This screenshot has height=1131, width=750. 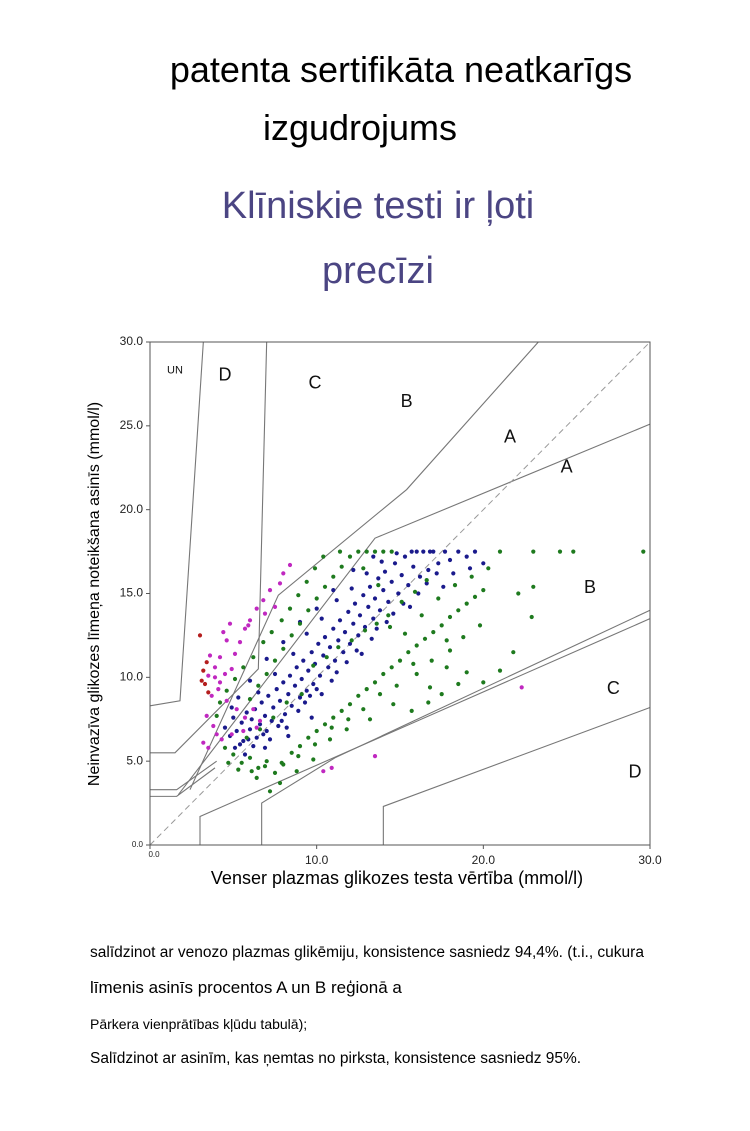 I want to click on page-title-line-1: patenta sertifikāta neatkarīgs, so click(x=401, y=69).